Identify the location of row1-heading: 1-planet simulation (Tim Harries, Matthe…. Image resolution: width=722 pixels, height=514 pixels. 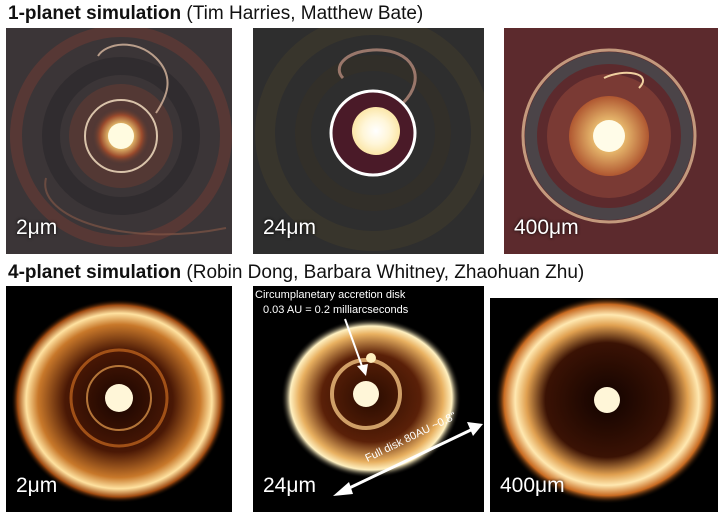
(215, 14).